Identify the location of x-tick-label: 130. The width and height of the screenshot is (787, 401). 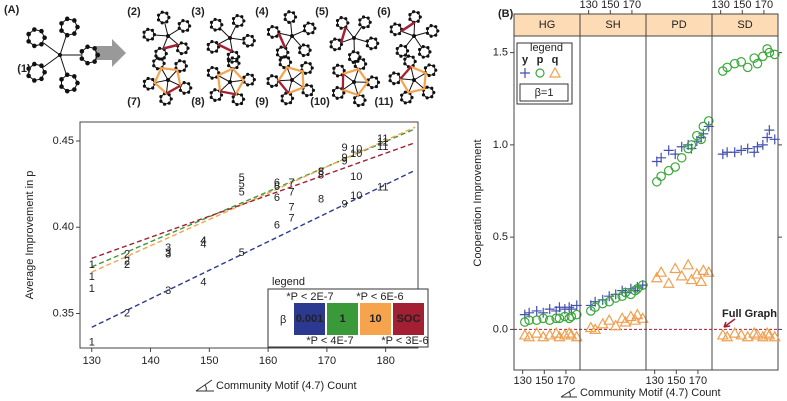
(522, 381).